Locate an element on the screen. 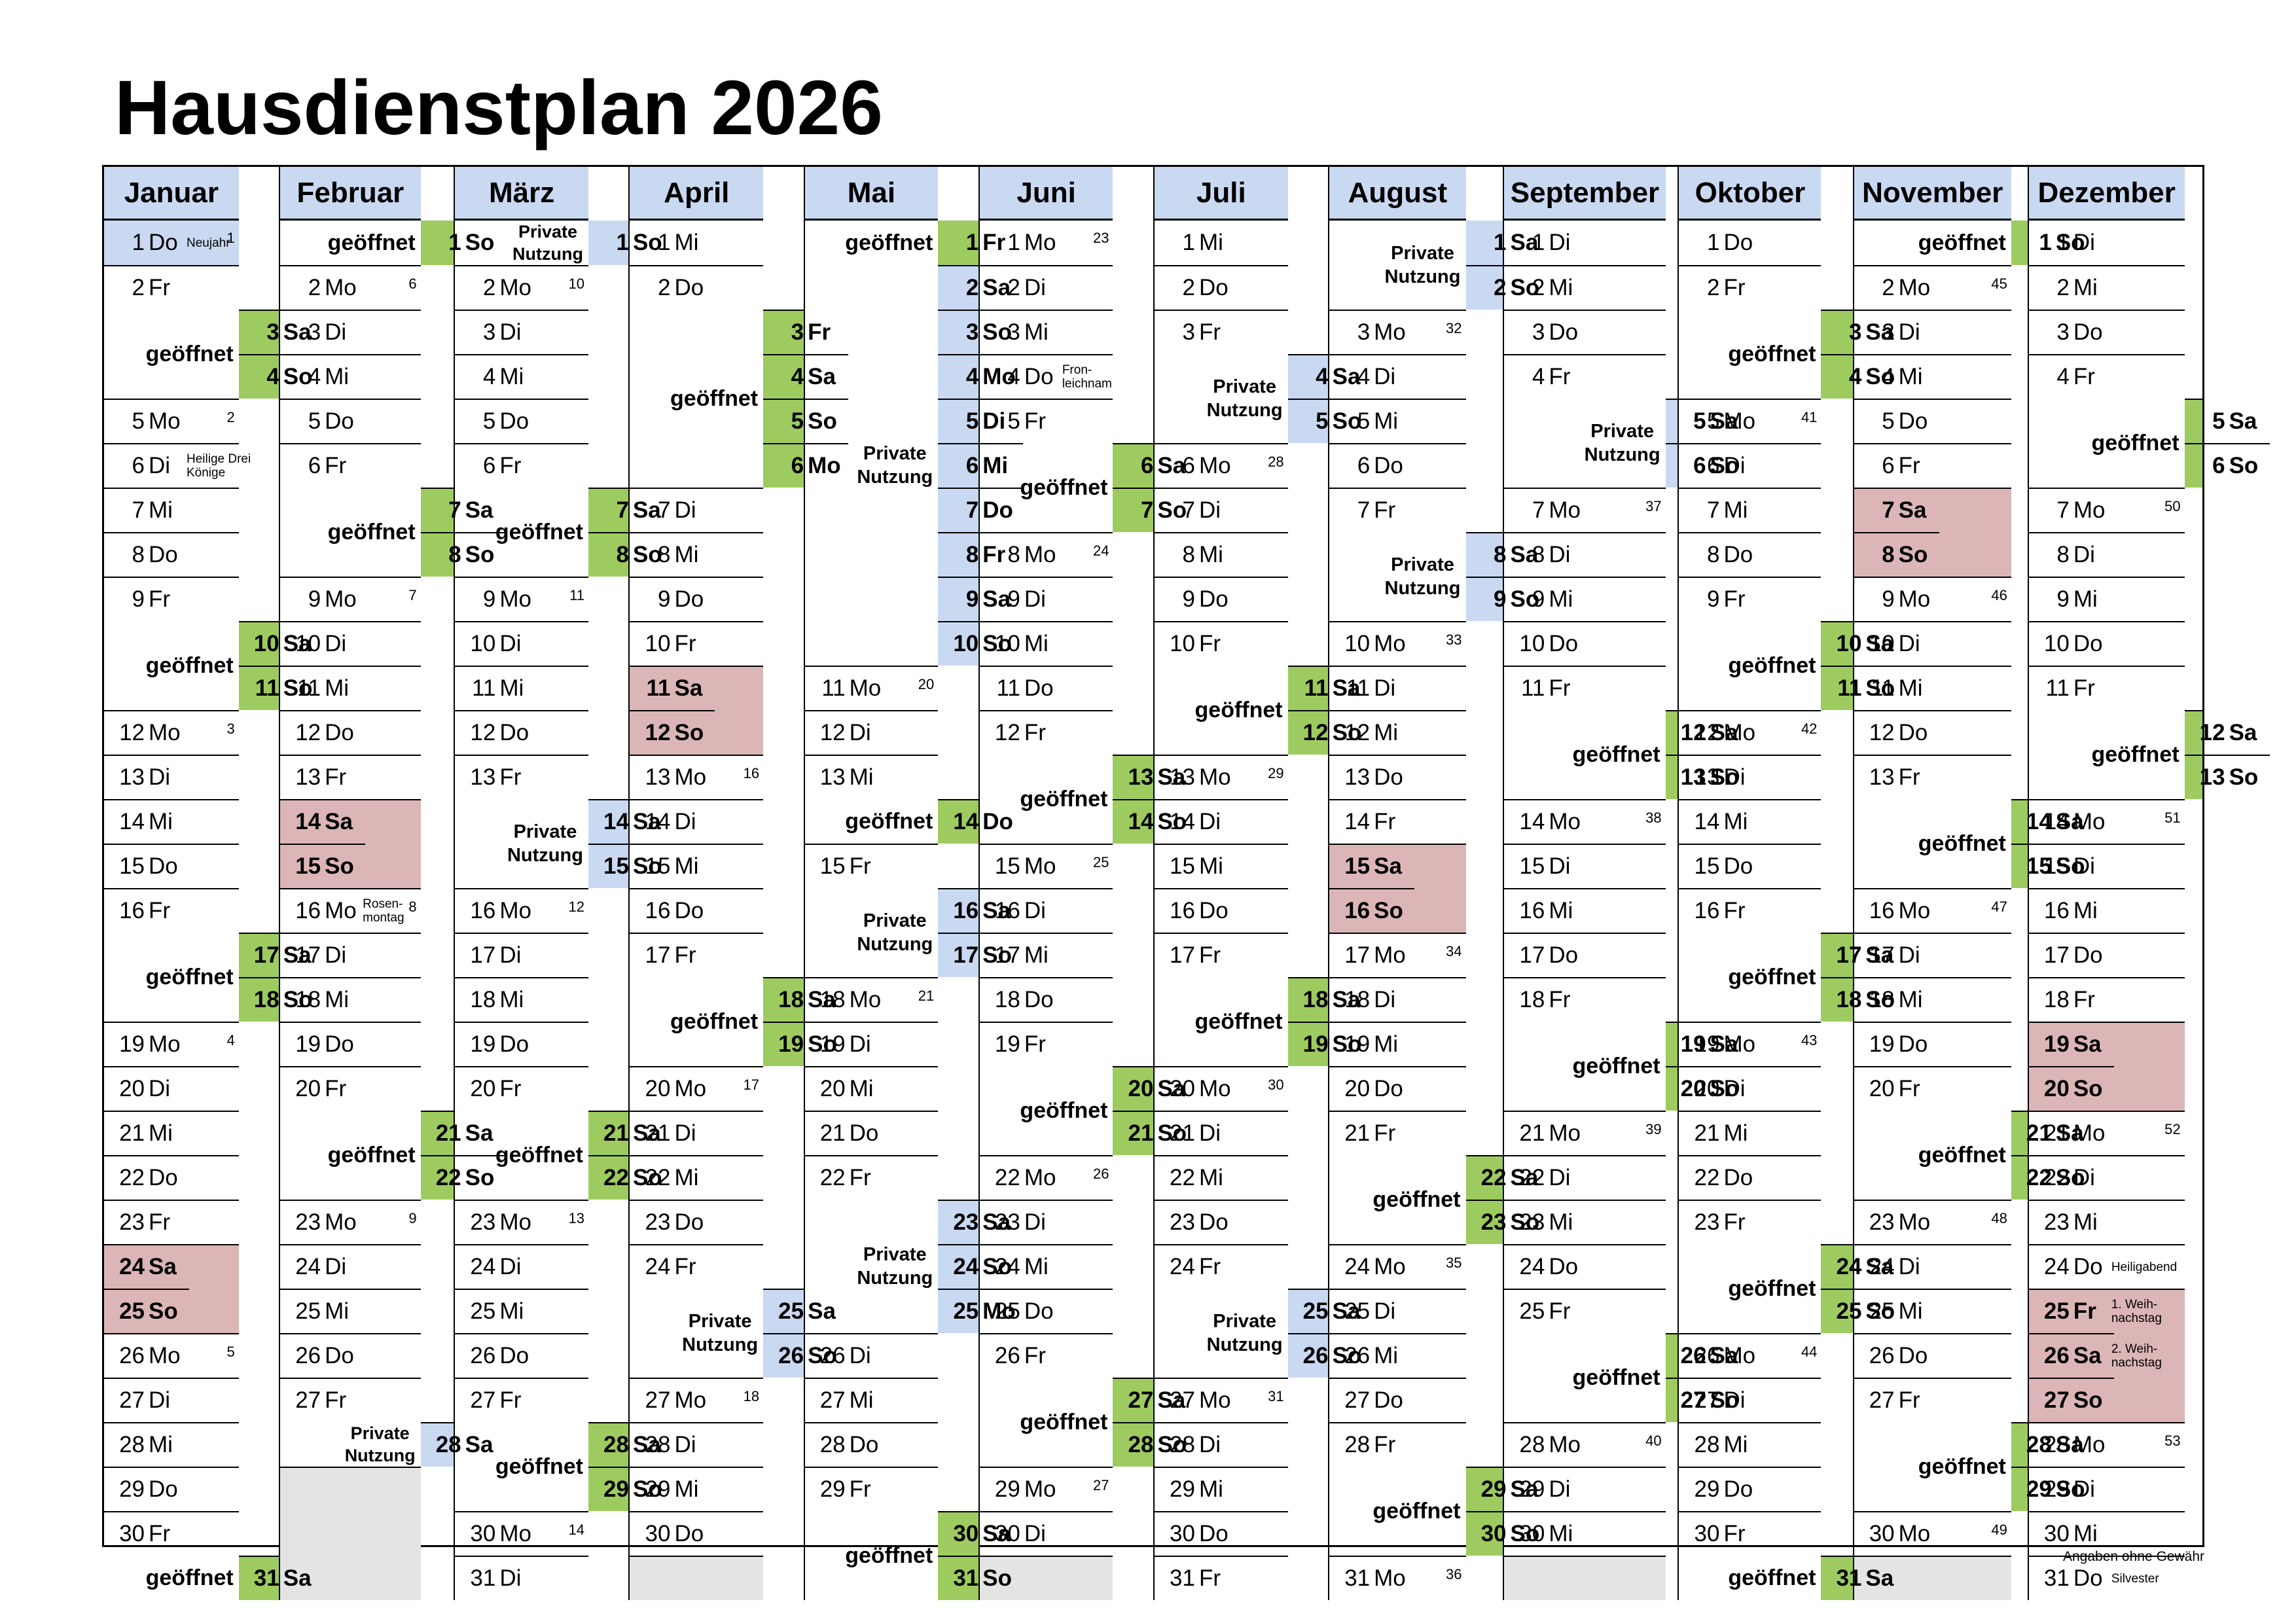 This screenshot has height=1623, width=2296. day-cell: 1 Mi is located at coordinates (696, 243).